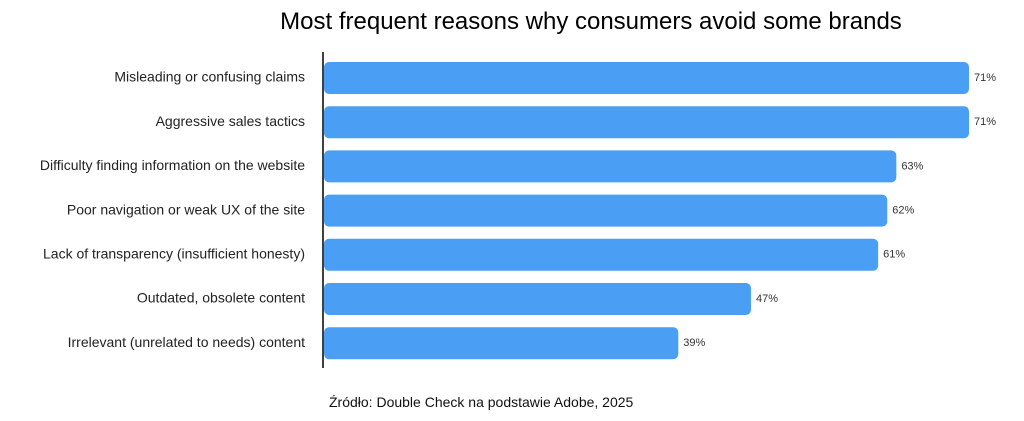 This screenshot has width=1024, height=421. I want to click on data-label: 61%, so click(894, 255).